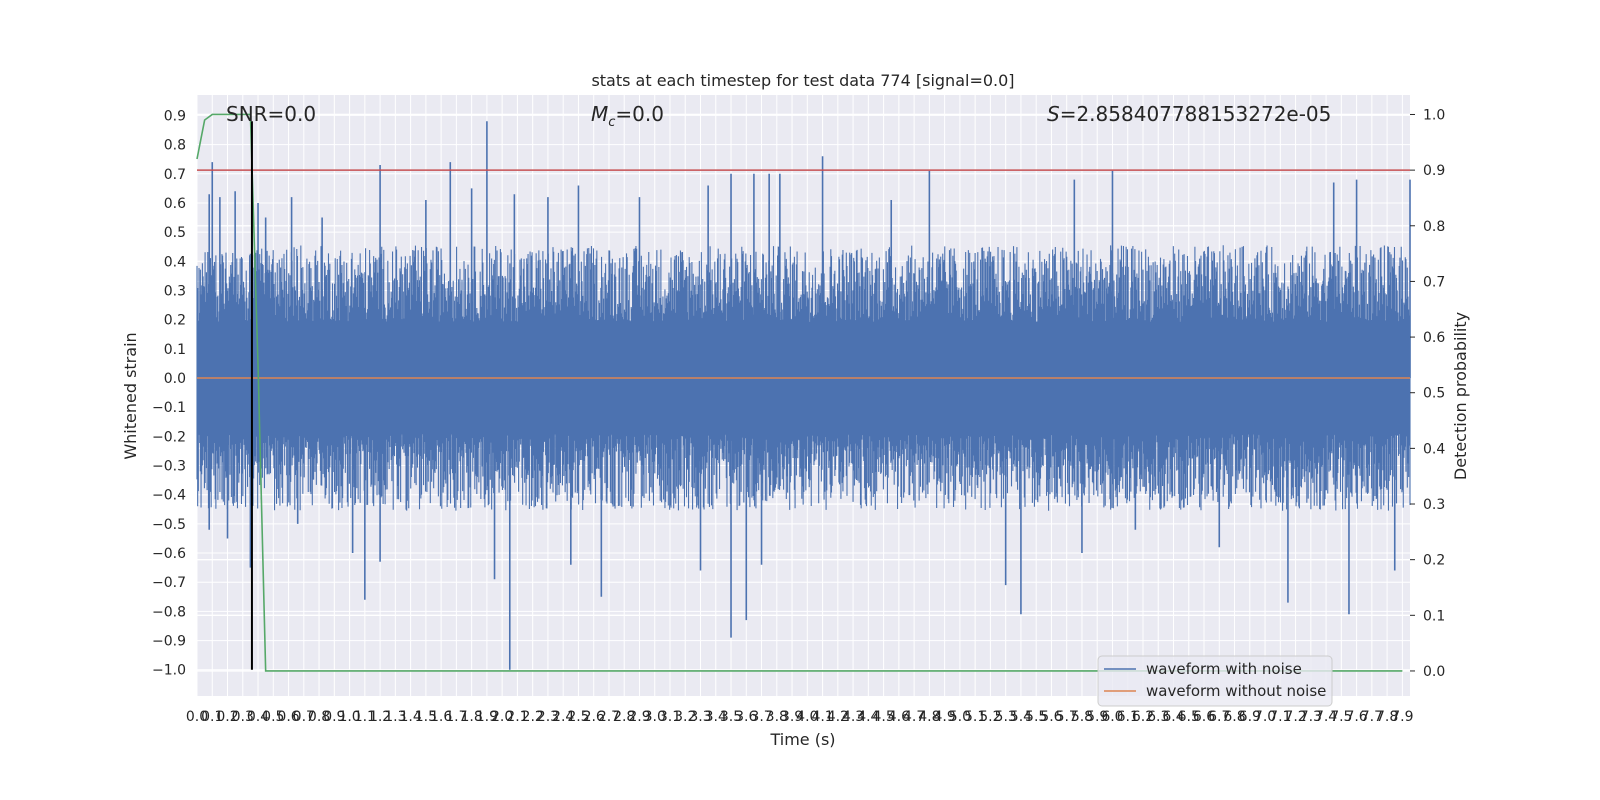  Describe the element at coordinates (304, 717) in the screenshot. I see `x-tick-label: 0.7` at that location.